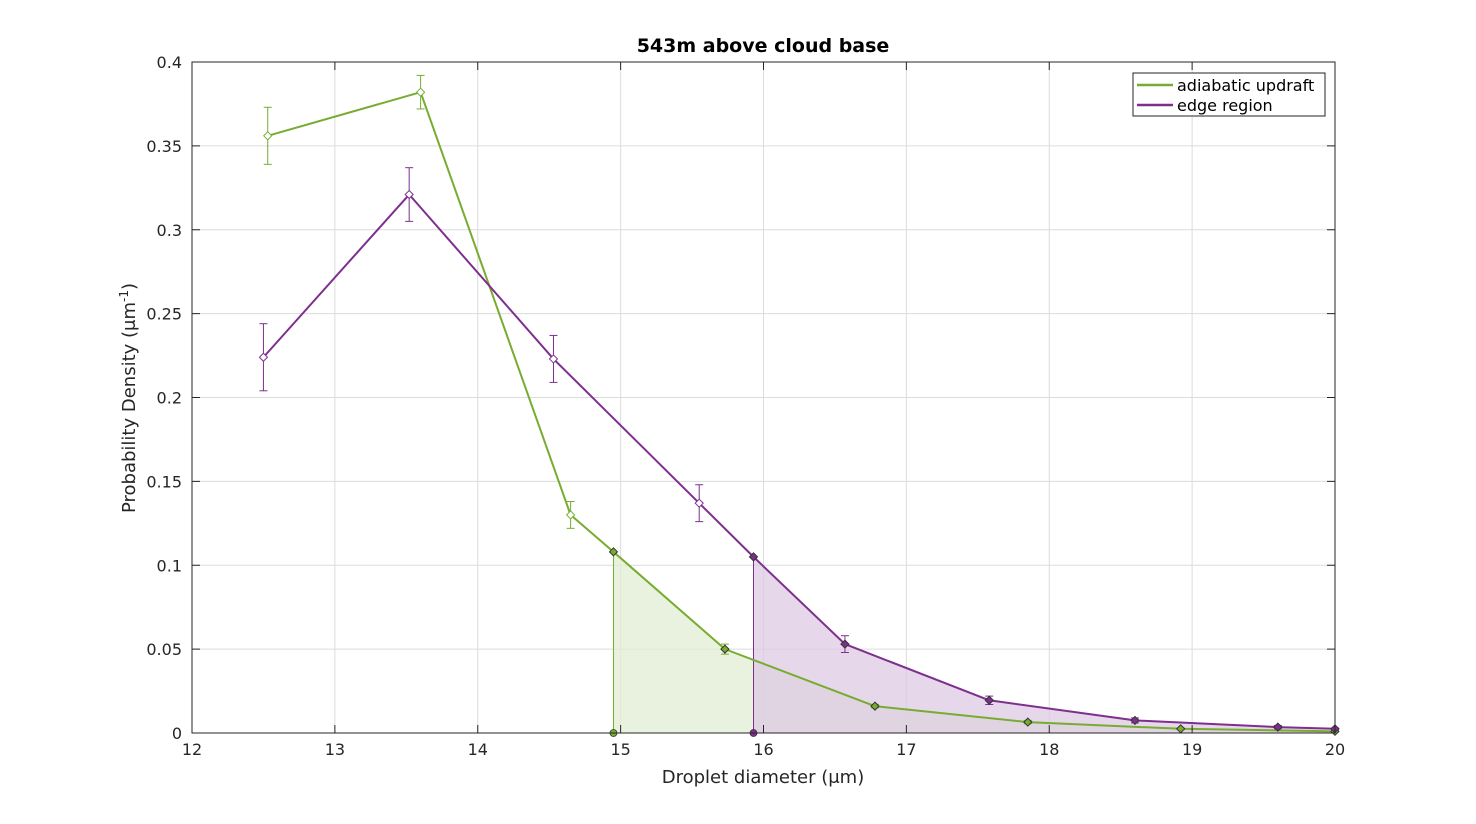  I want to click on legend: adiabatic updraft edge region, so click(1229, 94).